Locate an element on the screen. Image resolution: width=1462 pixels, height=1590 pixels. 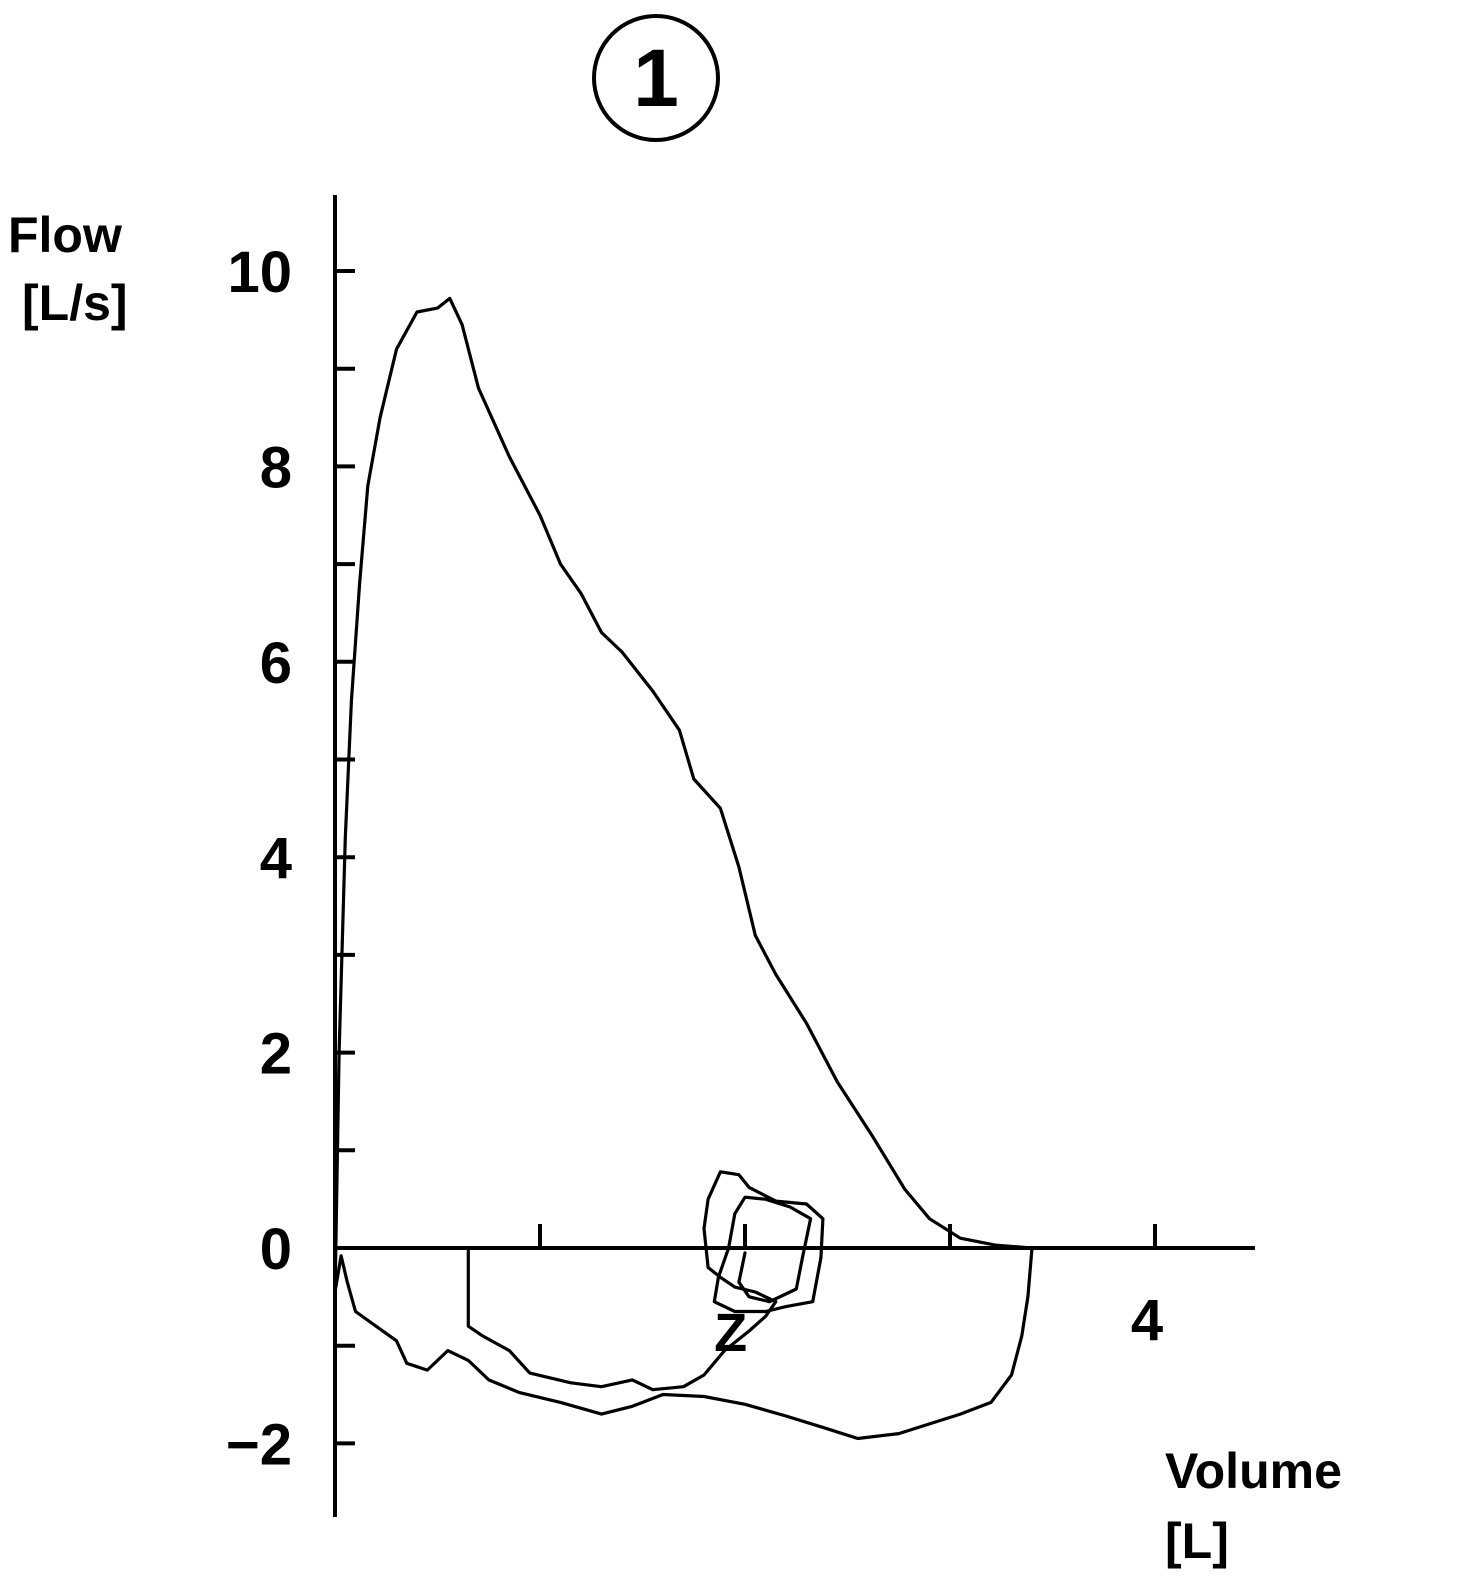
y-tick-label: 6 is located at coordinates (276, 663).